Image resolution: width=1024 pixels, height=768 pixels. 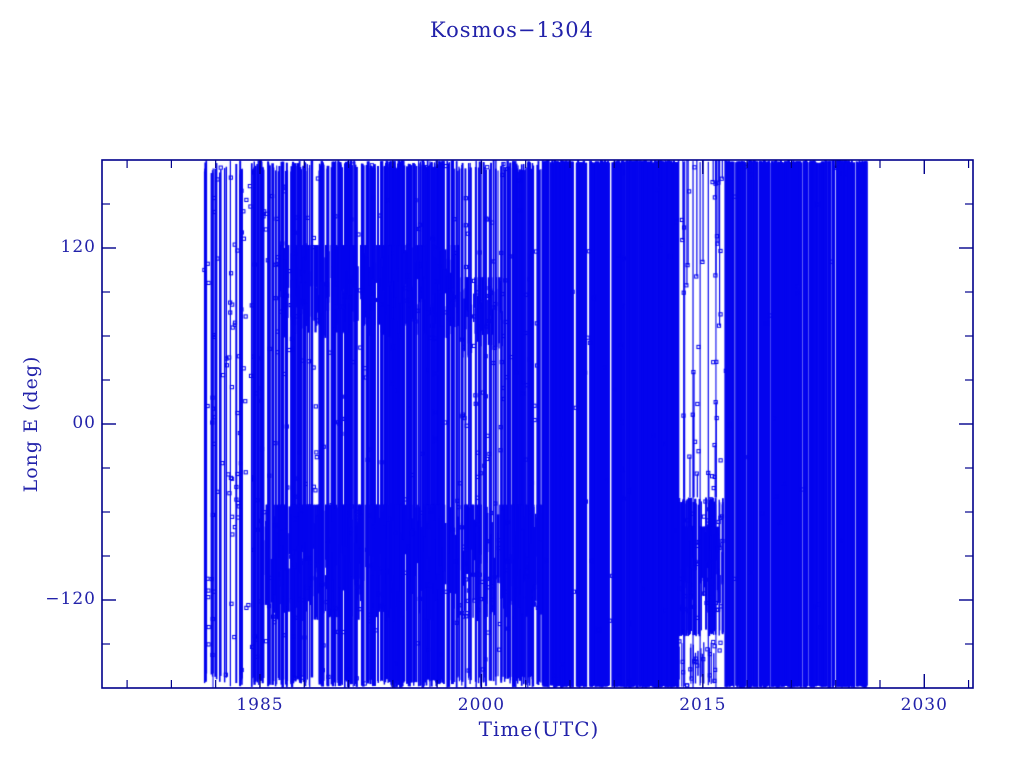 What do you see at coordinates (512, 30) in the screenshot?
I see `chart-title: Kosmos−1304` at bounding box center [512, 30].